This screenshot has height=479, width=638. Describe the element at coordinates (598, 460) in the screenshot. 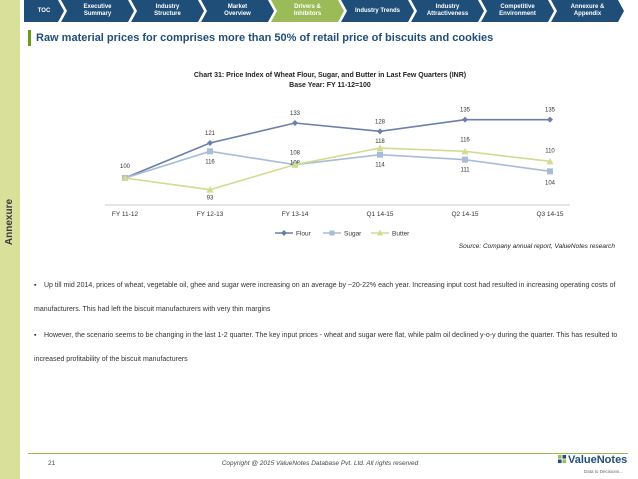

I see `logo-text: ValueNotes` at that location.